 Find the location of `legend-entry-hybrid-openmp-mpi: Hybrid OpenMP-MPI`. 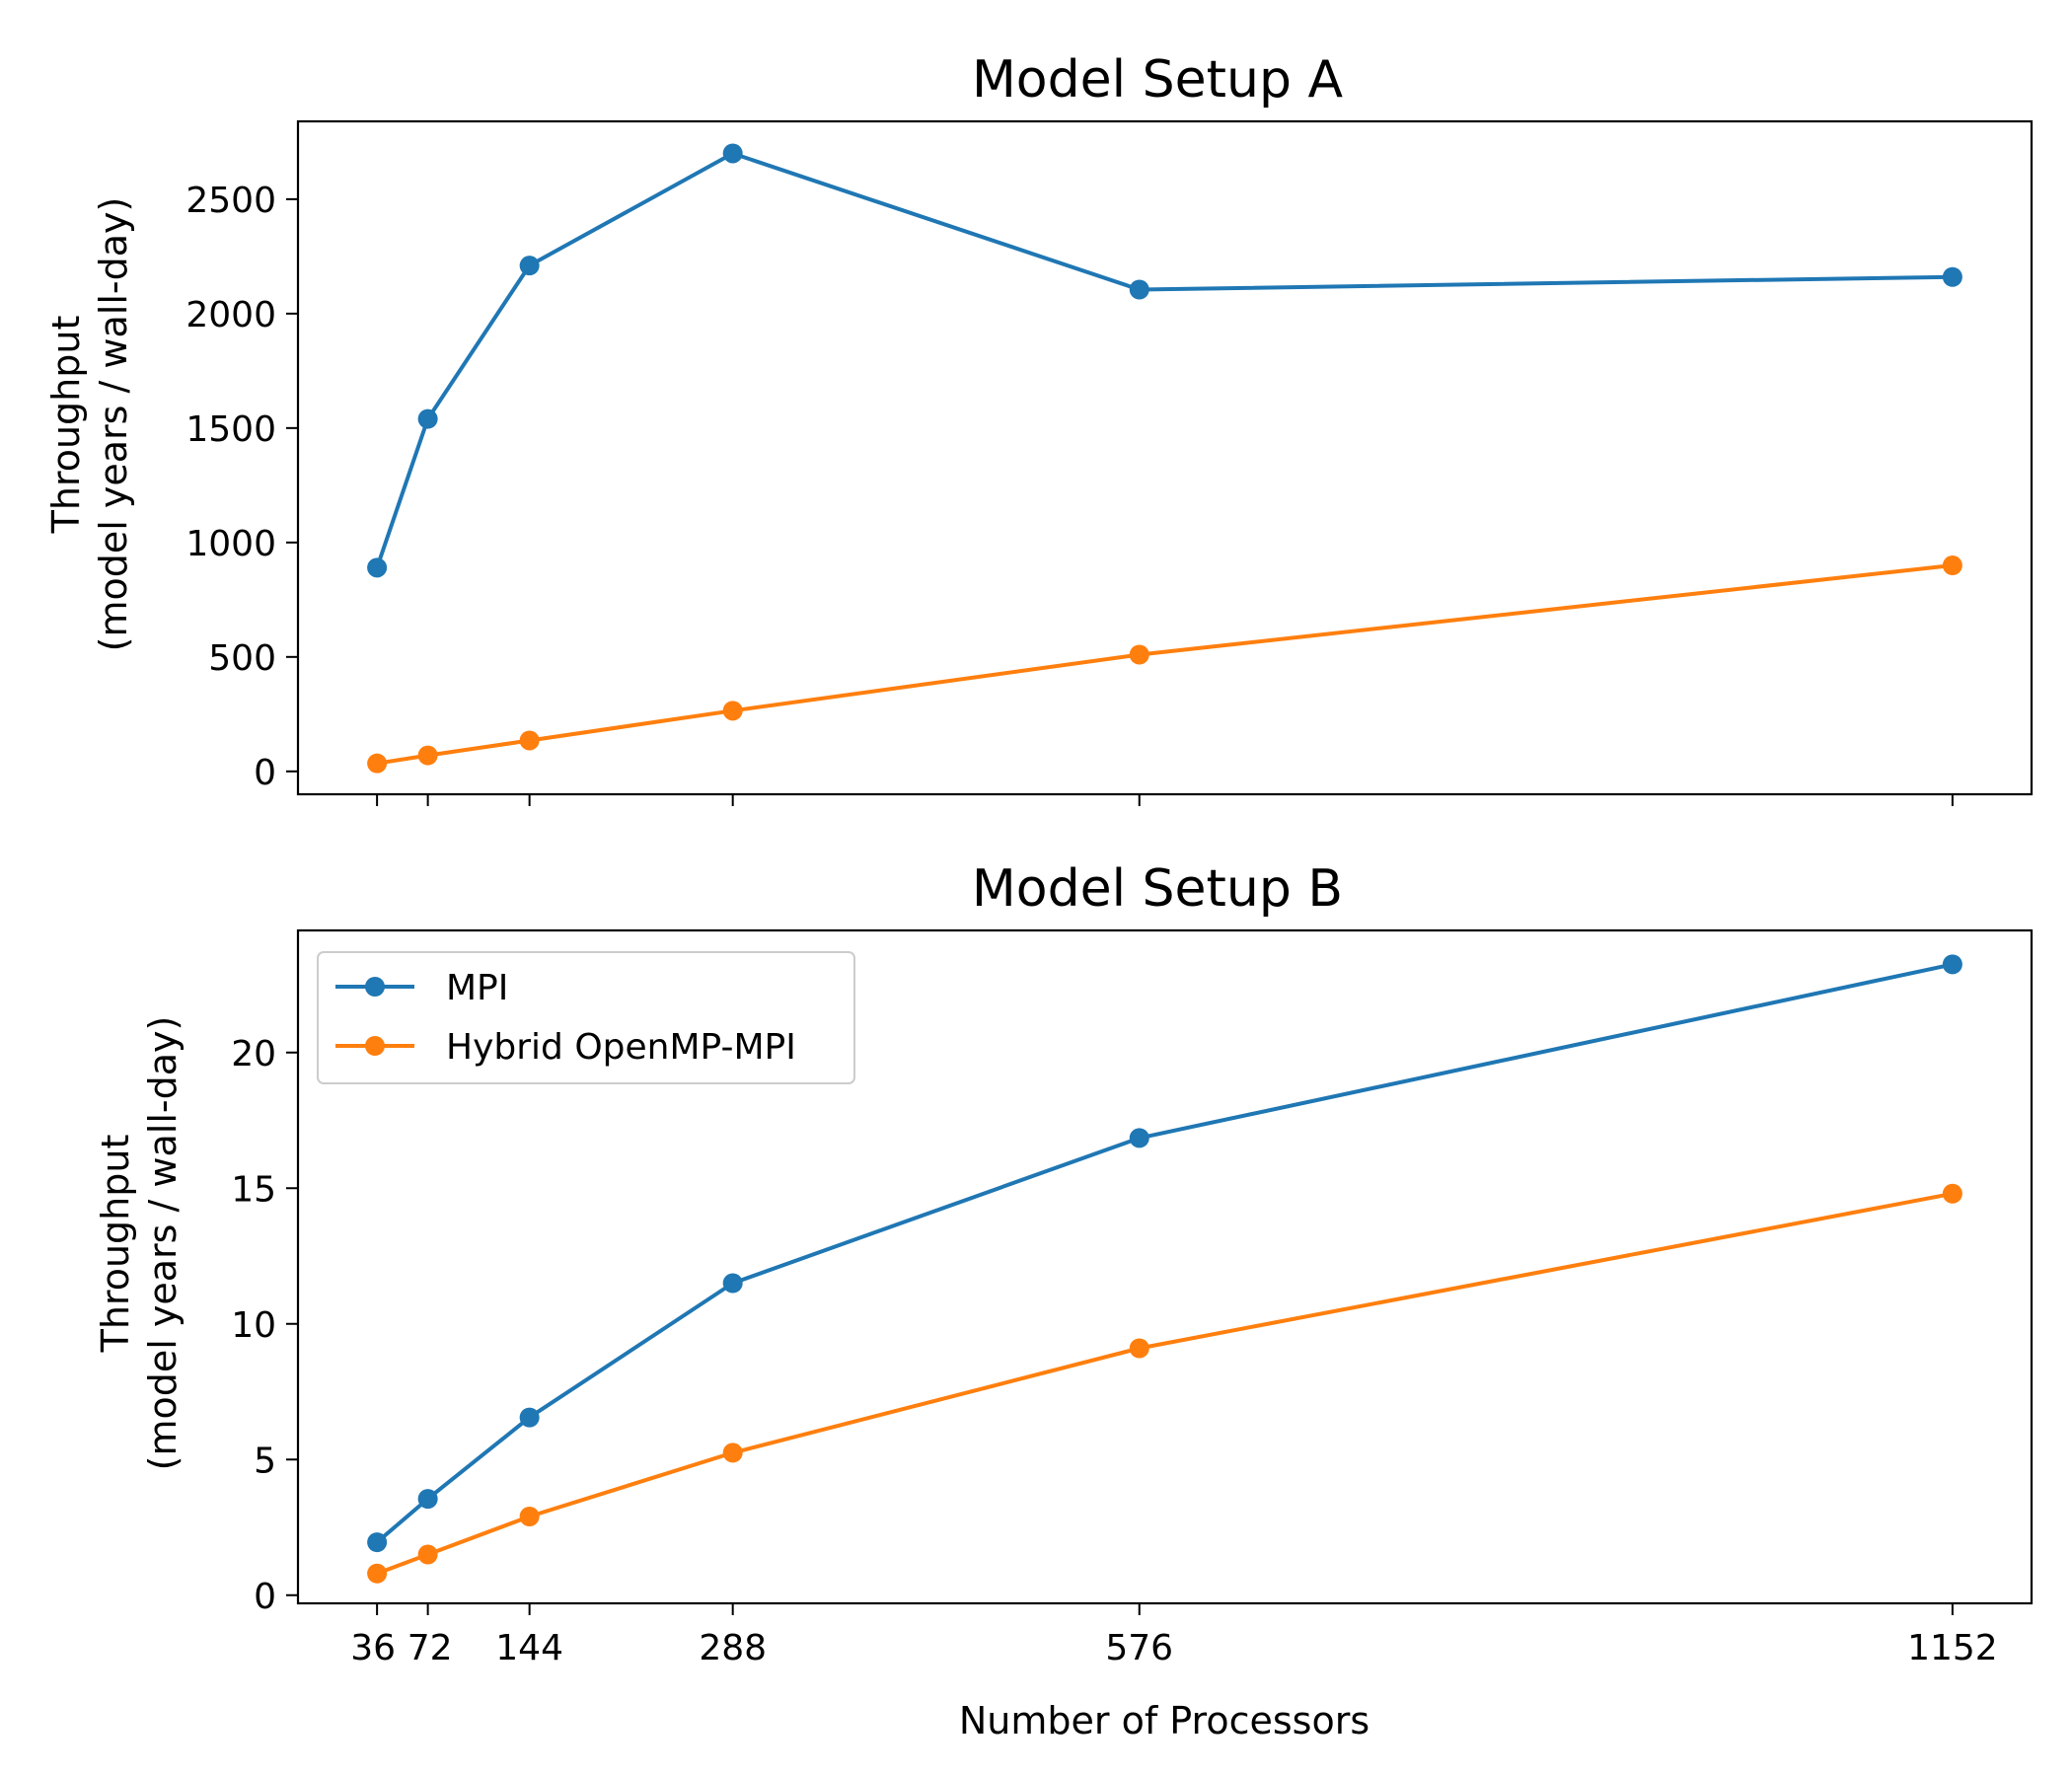

legend-entry-hybrid-openmp-mpi: Hybrid OpenMP-MPI is located at coordinates (566, 1047).